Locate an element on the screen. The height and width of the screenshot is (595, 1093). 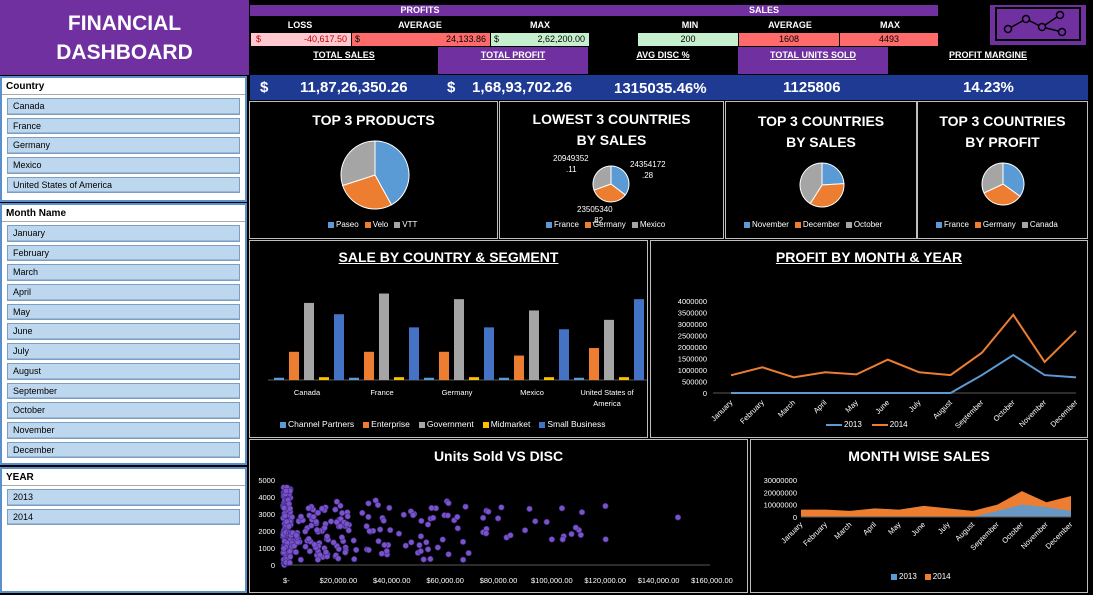
slicer-item-april: April is located at coordinates (123, 292).